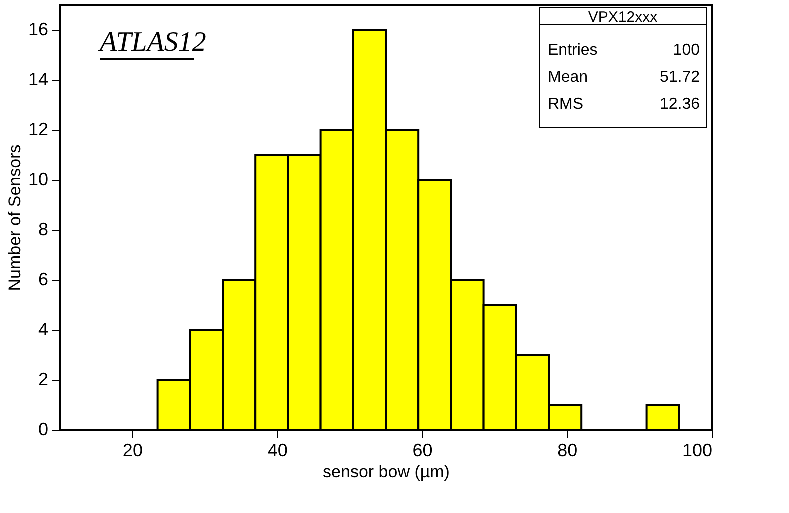  What do you see at coordinates (386, 472) in the screenshot?
I see `x-axis-title: sensor bow (µm)` at bounding box center [386, 472].